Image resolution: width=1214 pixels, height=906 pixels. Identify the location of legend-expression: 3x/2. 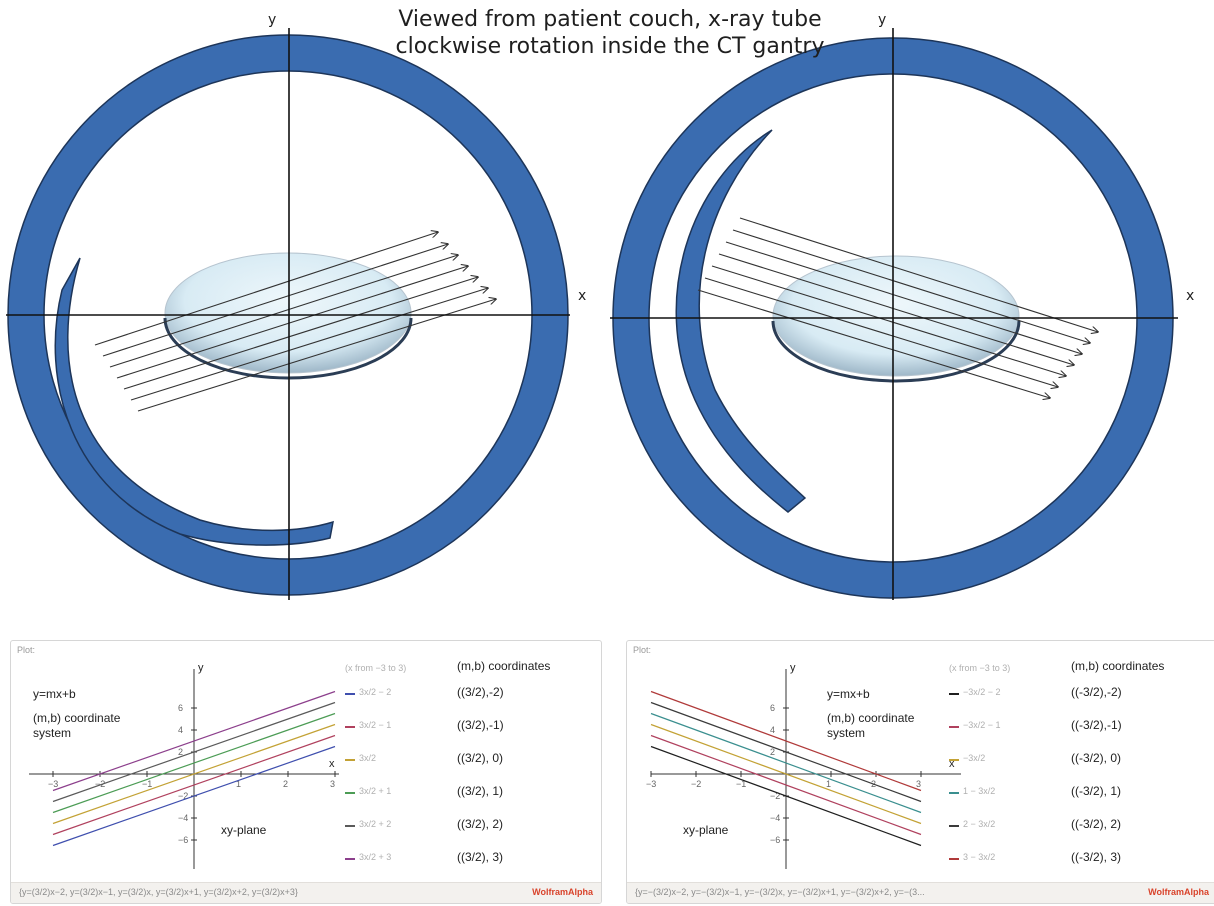
(368, 758).